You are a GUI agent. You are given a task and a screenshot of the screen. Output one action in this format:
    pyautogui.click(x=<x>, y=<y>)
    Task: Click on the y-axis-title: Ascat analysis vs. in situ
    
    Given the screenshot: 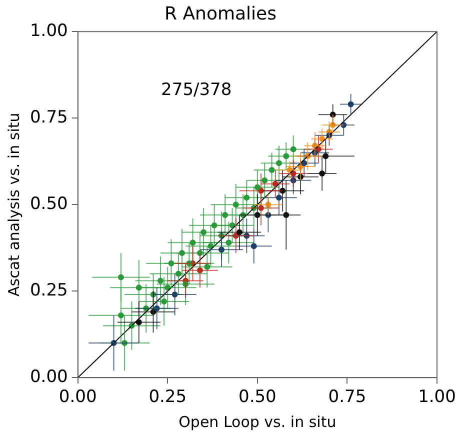 What is the action you would take?
    pyautogui.click(x=13, y=204)
    